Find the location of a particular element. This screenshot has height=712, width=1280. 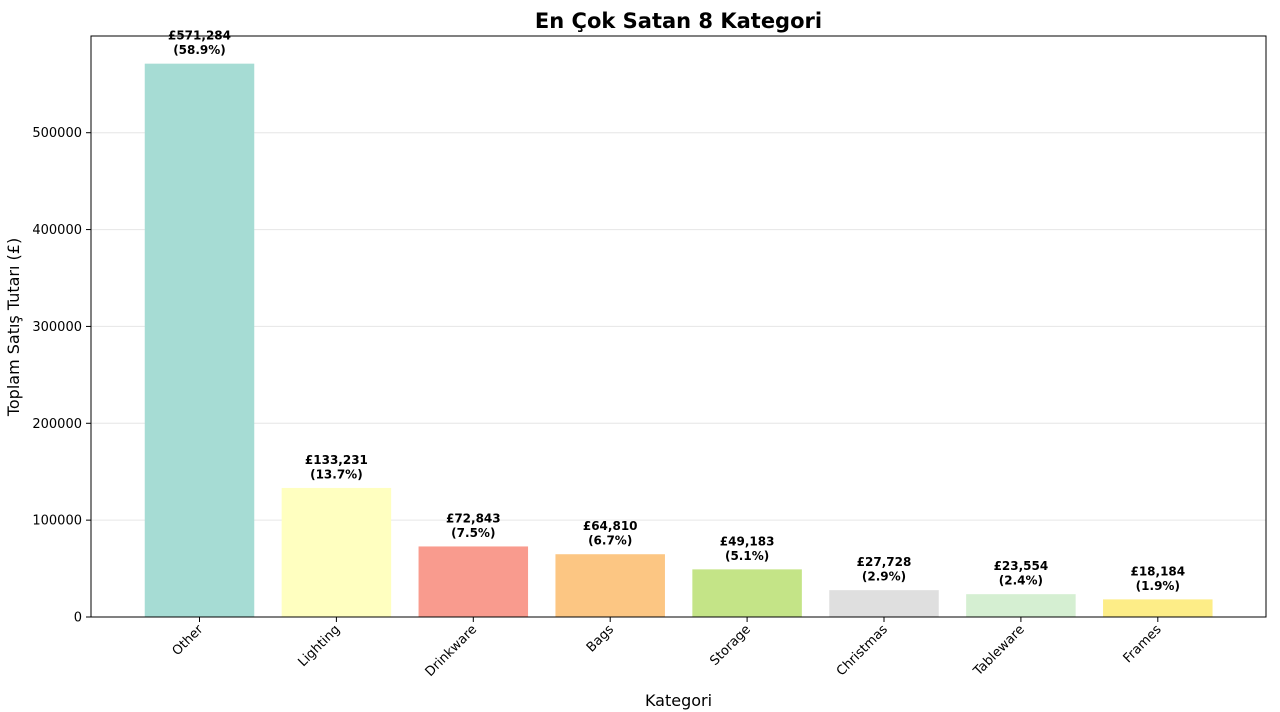

y-tick-label: 400000 is located at coordinates (57, 230).